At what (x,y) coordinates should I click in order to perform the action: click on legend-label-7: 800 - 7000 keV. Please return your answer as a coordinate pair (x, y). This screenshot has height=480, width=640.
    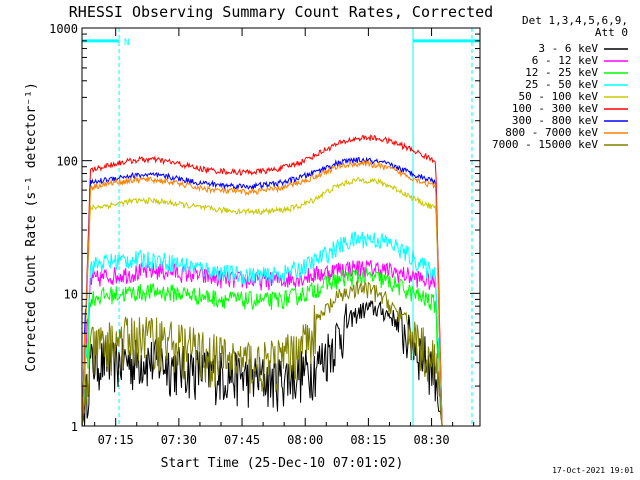
    Looking at the image, I should click on (551, 132).